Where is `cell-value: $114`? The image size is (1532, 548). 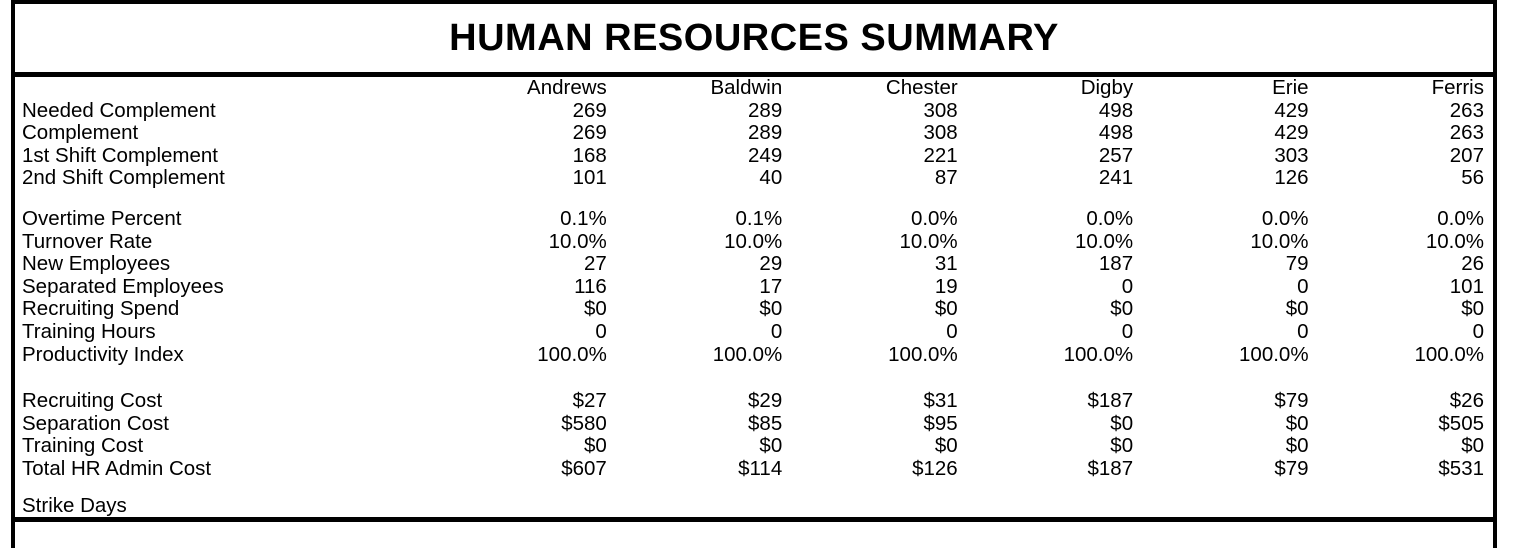 cell-value: $114 is located at coordinates (760, 468).